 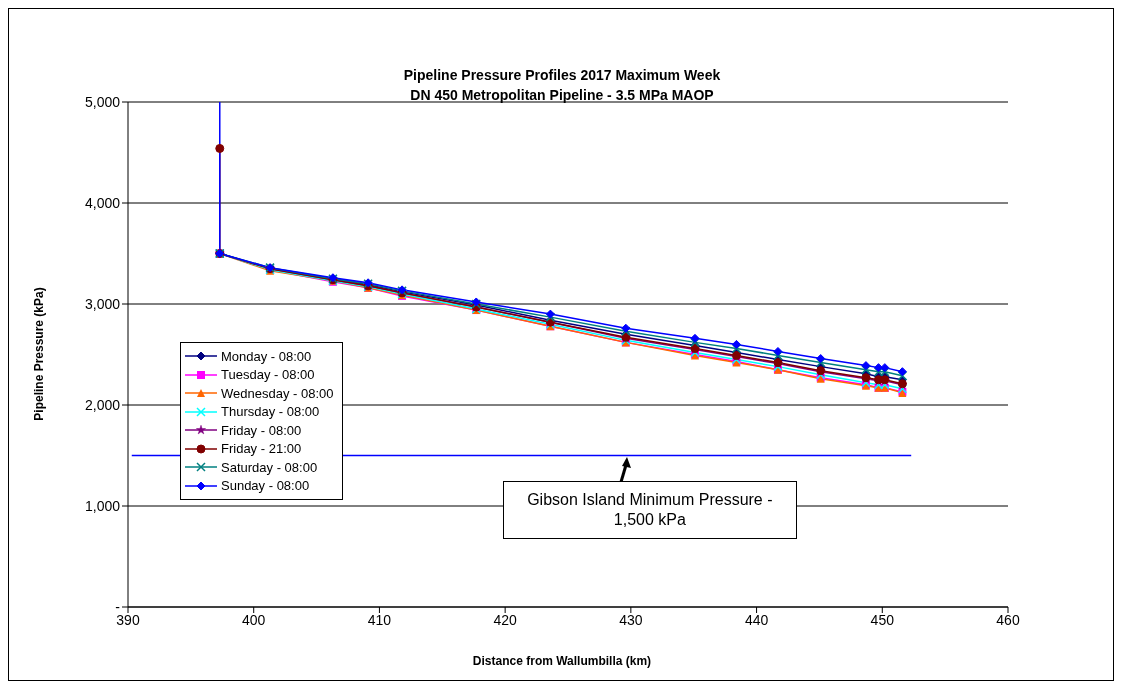 I want to click on x-axis-title: Distance from Wallumbilla (km), so click(x=562, y=661).